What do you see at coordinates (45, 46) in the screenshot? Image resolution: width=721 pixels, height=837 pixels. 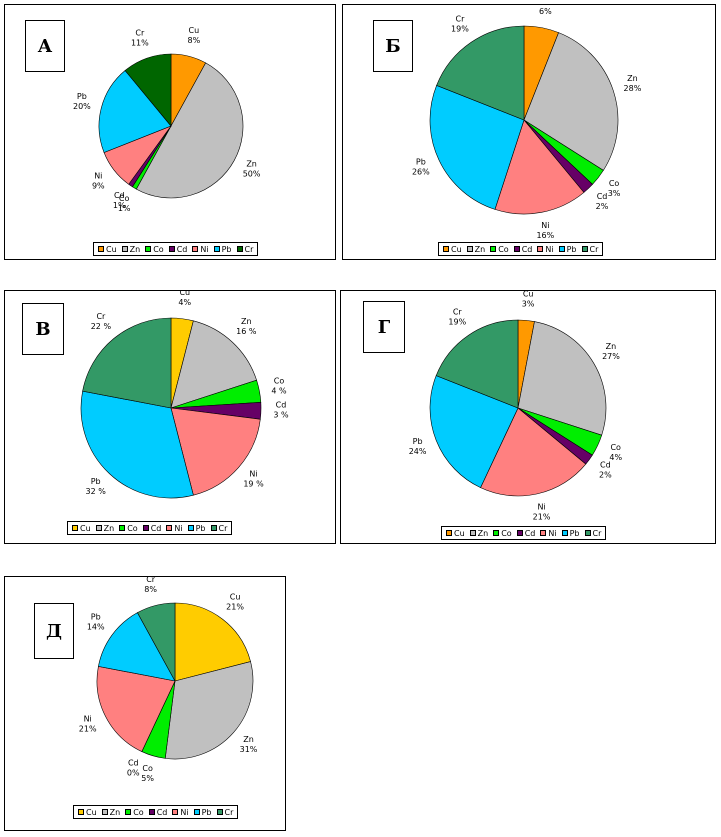 I see `panel-letter: А` at bounding box center [45, 46].